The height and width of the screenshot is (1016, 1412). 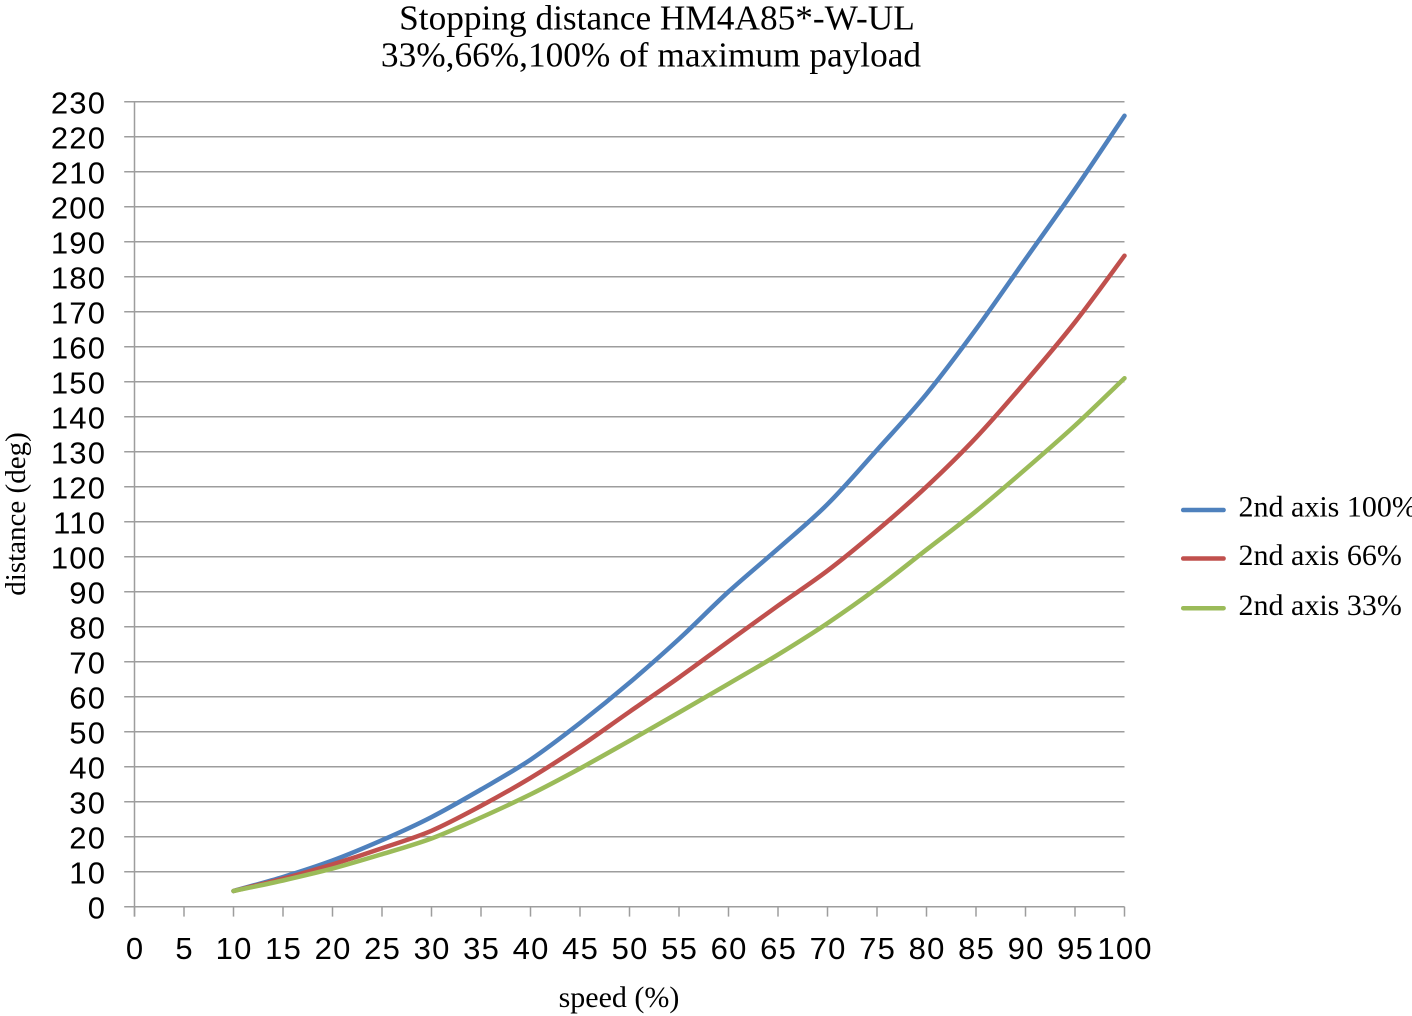 What do you see at coordinates (79, 523) in the screenshot?
I see `svg-text: 110` at bounding box center [79, 523].